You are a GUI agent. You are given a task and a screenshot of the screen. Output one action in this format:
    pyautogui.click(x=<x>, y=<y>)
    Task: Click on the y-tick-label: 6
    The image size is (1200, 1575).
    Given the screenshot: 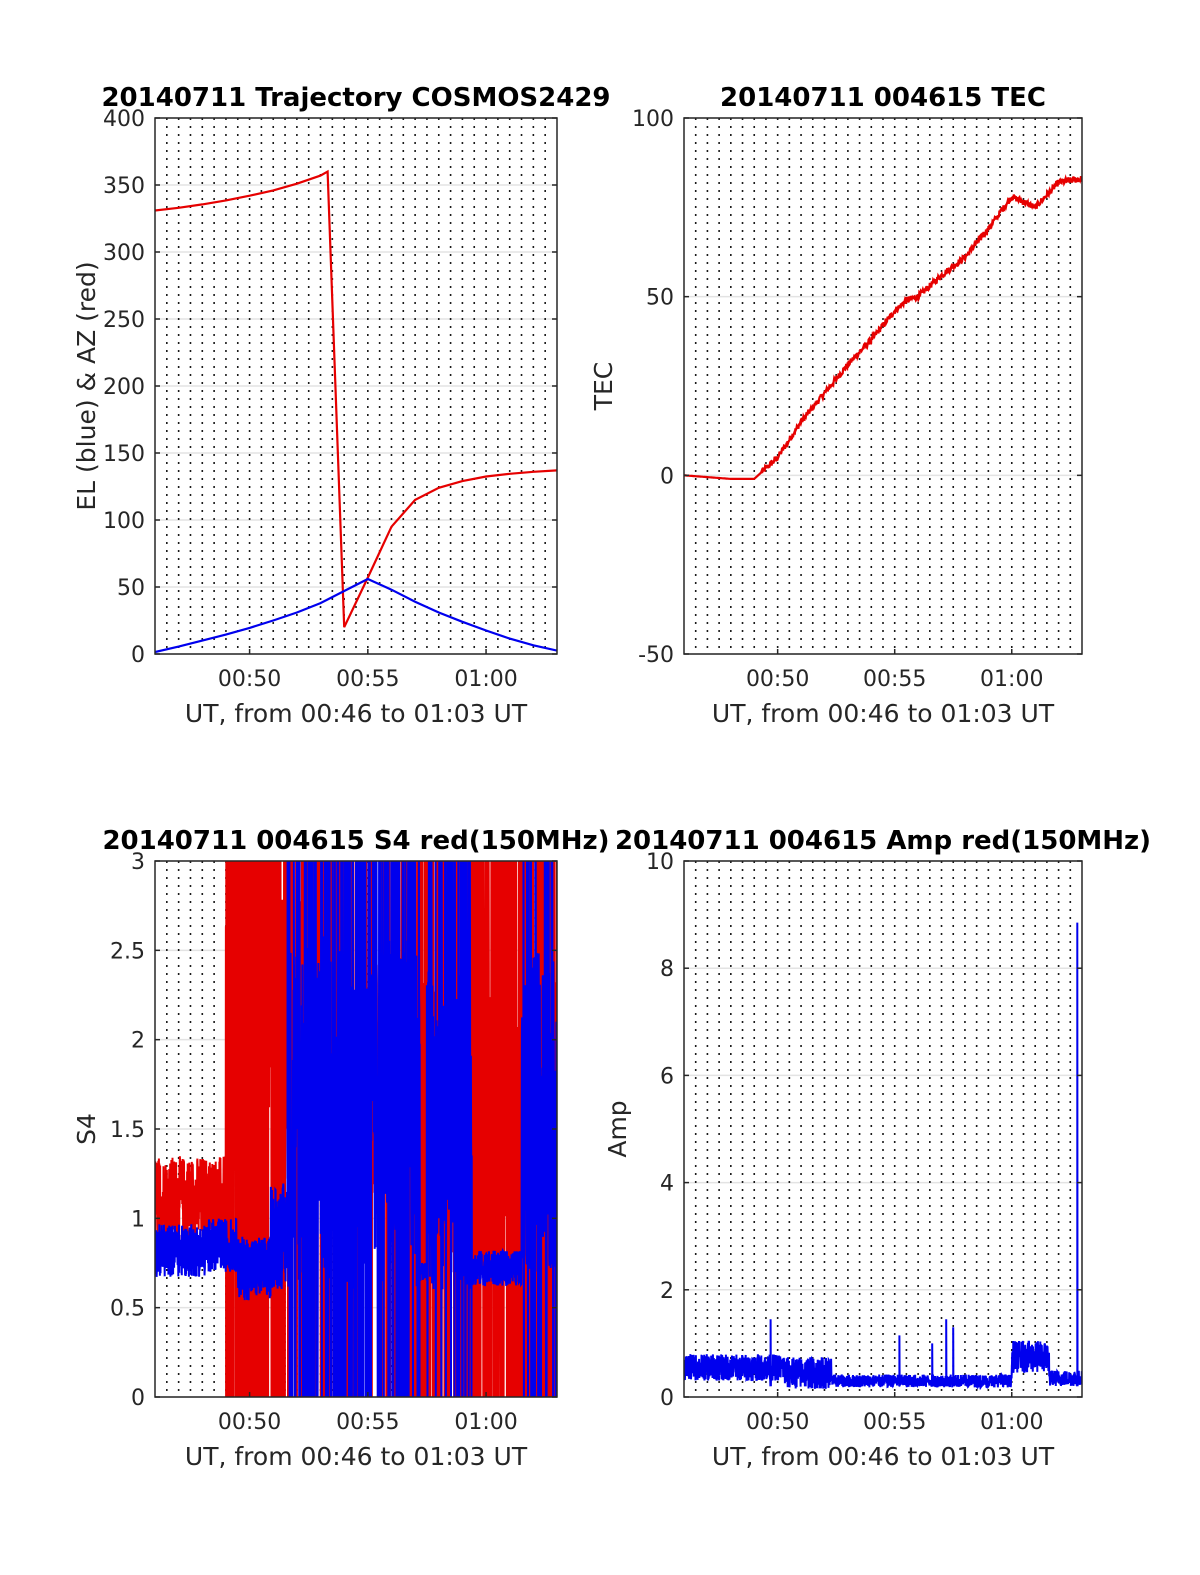 What is the action you would take?
    pyautogui.click(x=667, y=1076)
    